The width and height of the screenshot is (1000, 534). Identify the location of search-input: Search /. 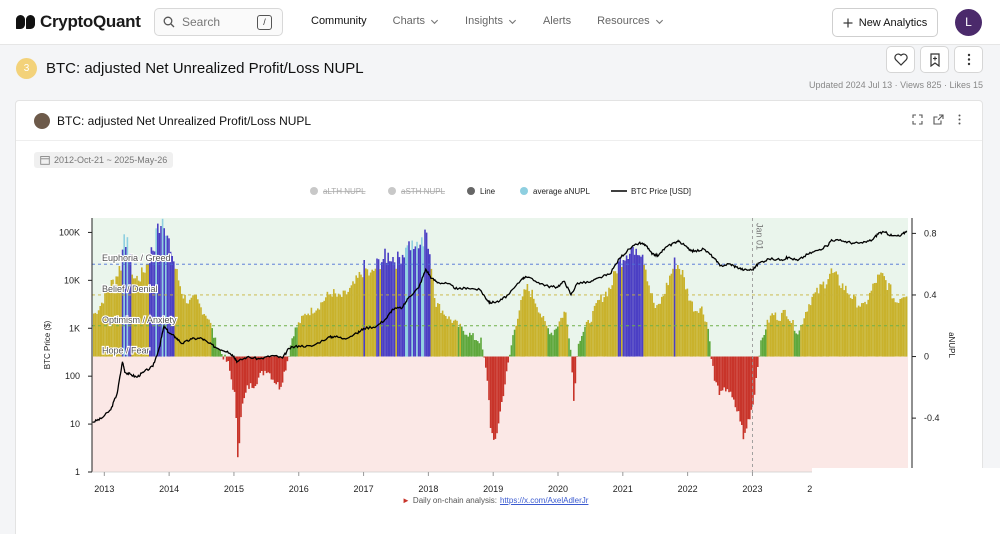
(218, 22).